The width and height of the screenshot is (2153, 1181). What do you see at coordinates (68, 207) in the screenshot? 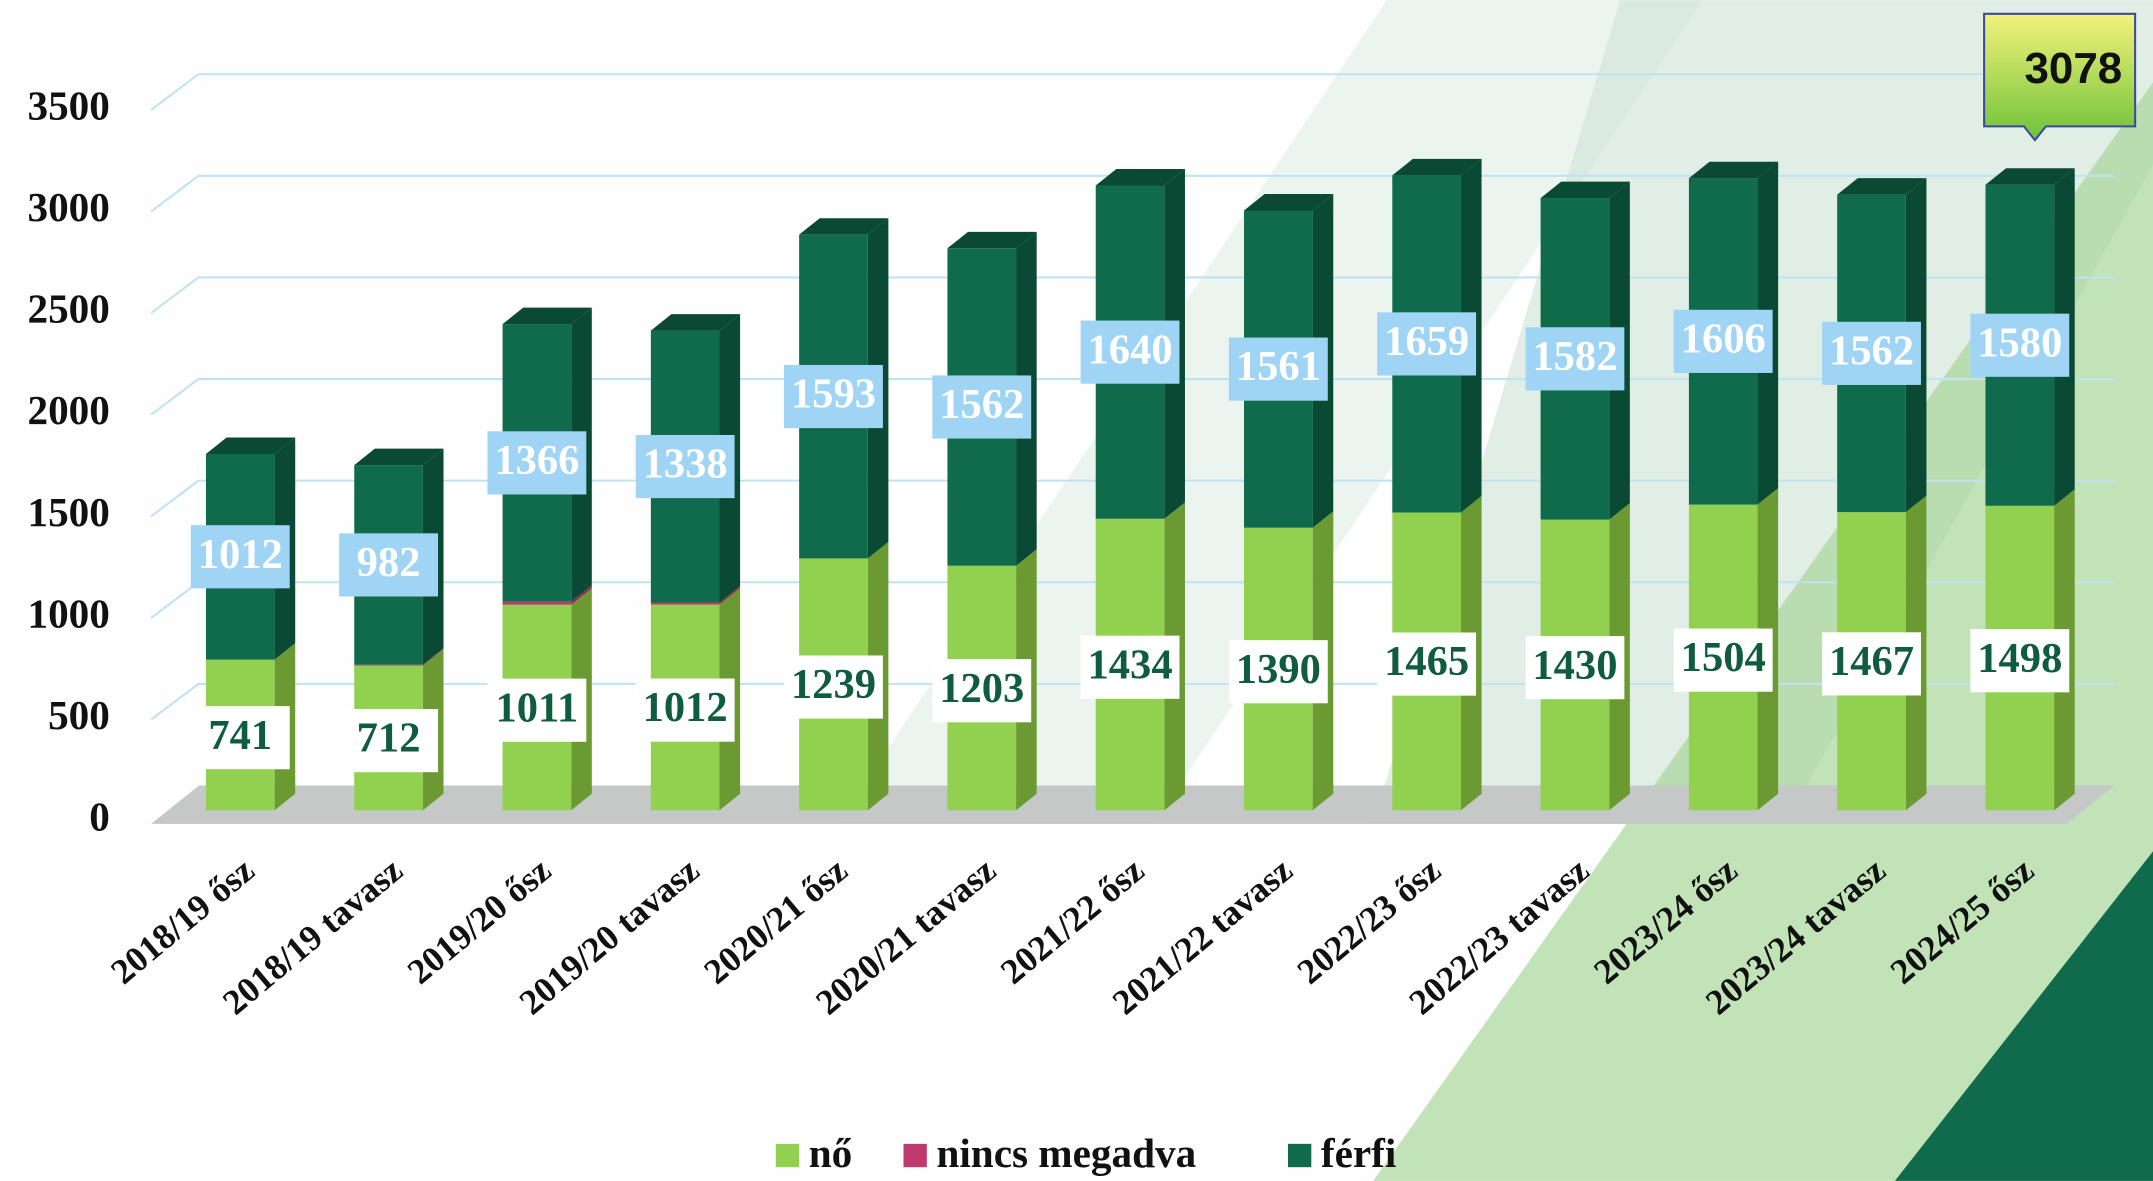
I see `y-tick-label: 3000` at bounding box center [68, 207].